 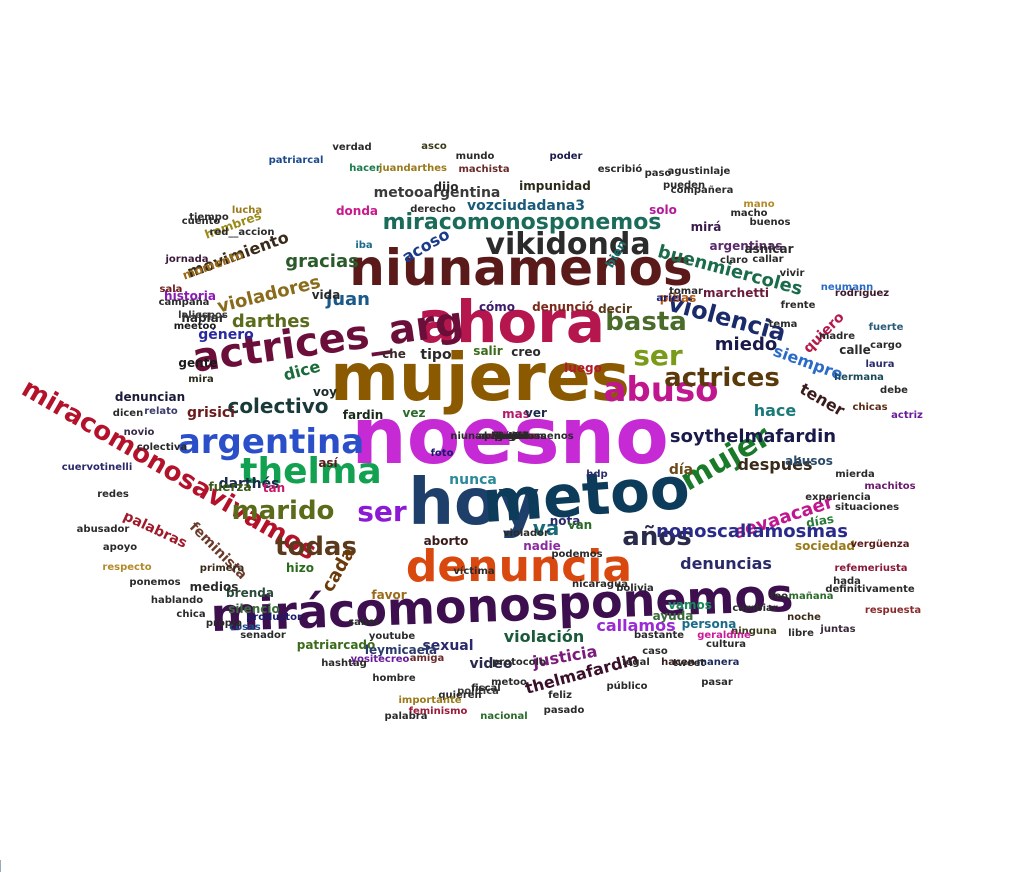 I want to click on cloud-word: frente, so click(x=798, y=305).